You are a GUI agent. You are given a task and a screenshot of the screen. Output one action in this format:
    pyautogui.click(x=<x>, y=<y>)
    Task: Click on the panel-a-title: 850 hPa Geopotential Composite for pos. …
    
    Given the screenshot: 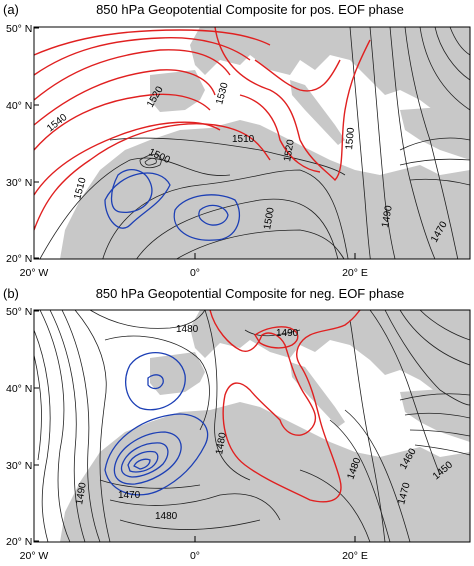 What is the action you would take?
    pyautogui.click(x=250, y=9)
    